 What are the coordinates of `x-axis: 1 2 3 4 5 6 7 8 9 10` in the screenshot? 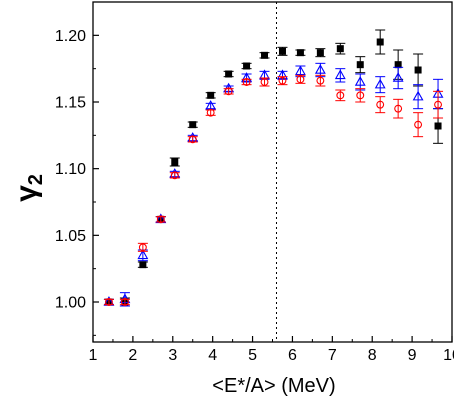 It's located at (271, 350).